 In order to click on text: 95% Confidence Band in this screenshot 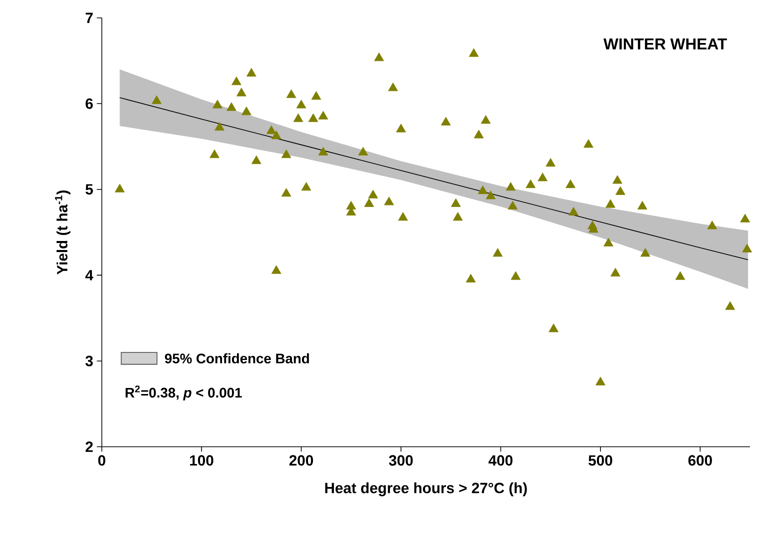, I will do `click(236, 358)`.